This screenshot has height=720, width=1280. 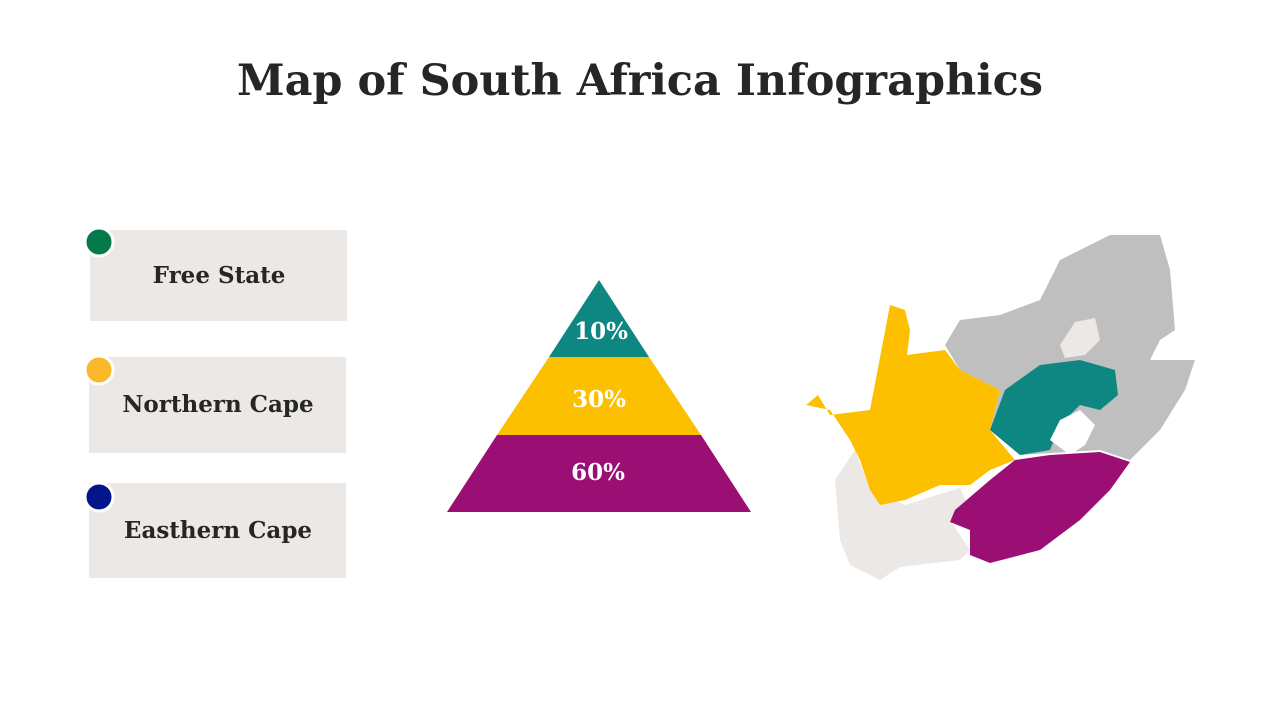 I want to click on pyramid-label: 60%, so click(x=598, y=472).